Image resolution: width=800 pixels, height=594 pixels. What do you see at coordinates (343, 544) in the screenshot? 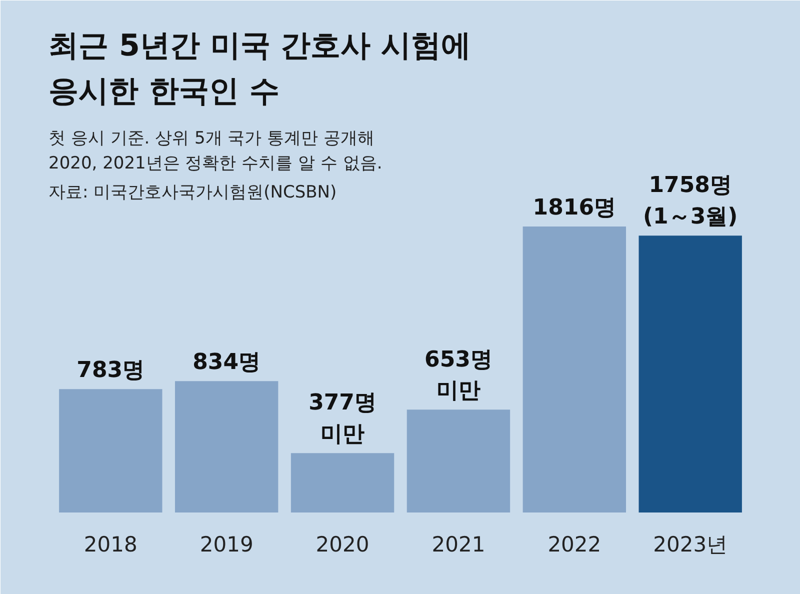
I see `x-tick-label: 2020` at bounding box center [343, 544].